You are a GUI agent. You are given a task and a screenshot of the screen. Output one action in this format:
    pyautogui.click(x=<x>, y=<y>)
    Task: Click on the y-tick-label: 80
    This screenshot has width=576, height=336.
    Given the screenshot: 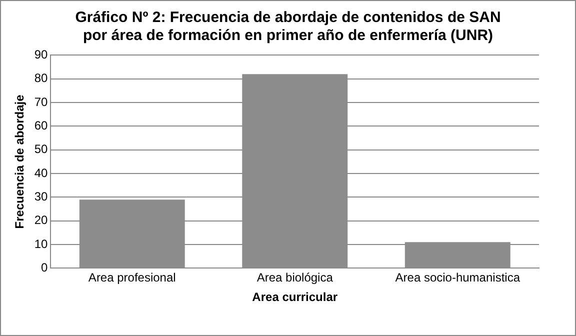 What is the action you would take?
    pyautogui.click(x=41, y=78)
    